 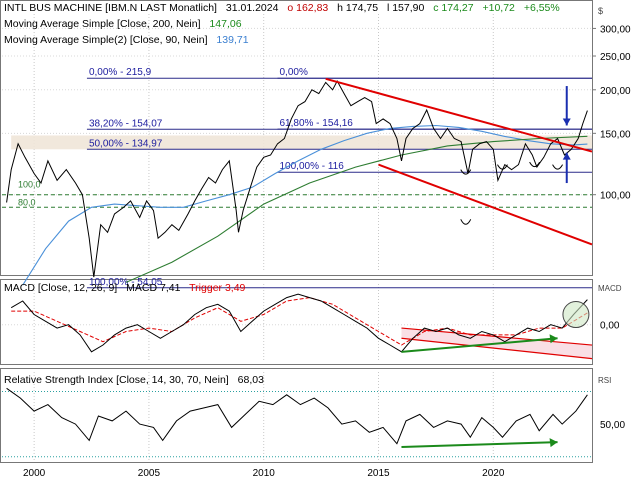 I want to click on legend-trigger-value: Trigger 3,49, so click(x=217, y=288).